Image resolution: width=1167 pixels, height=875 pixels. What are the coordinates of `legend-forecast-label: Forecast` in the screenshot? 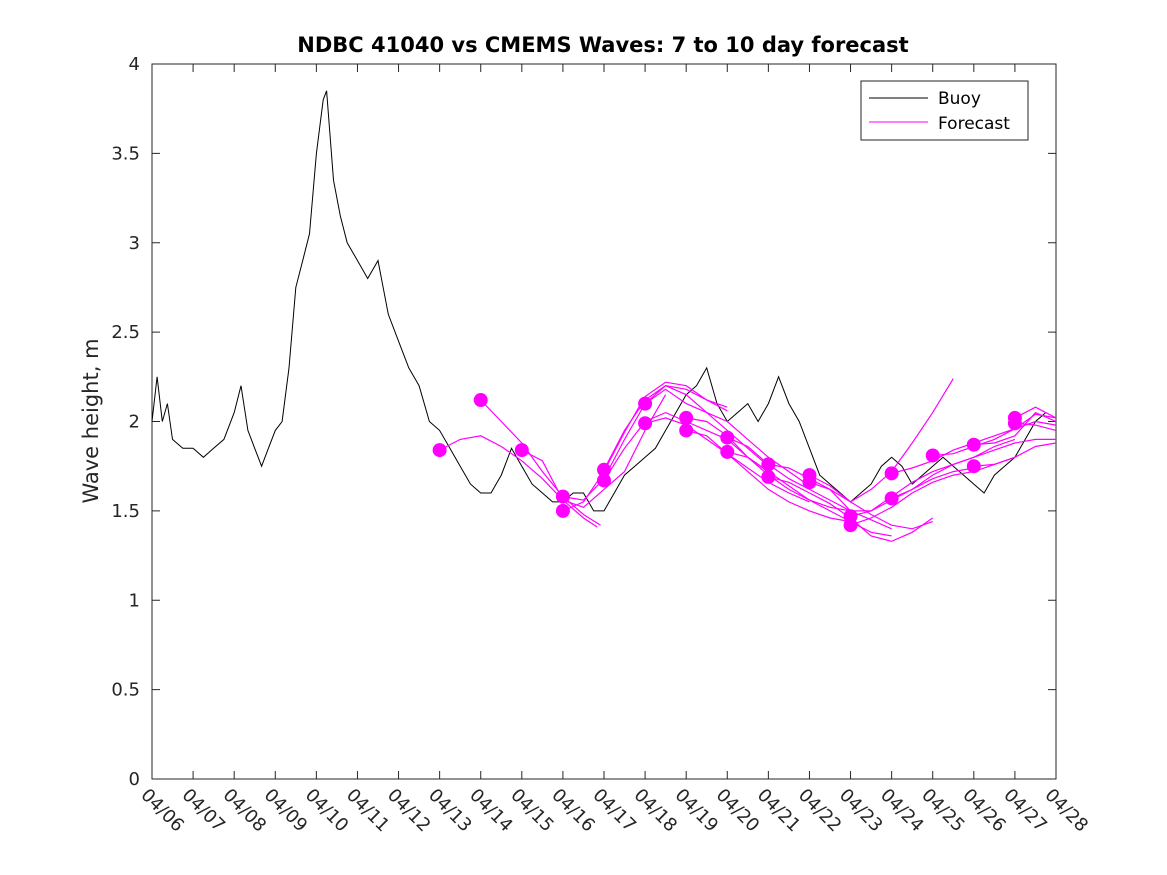 It's located at (974, 124).